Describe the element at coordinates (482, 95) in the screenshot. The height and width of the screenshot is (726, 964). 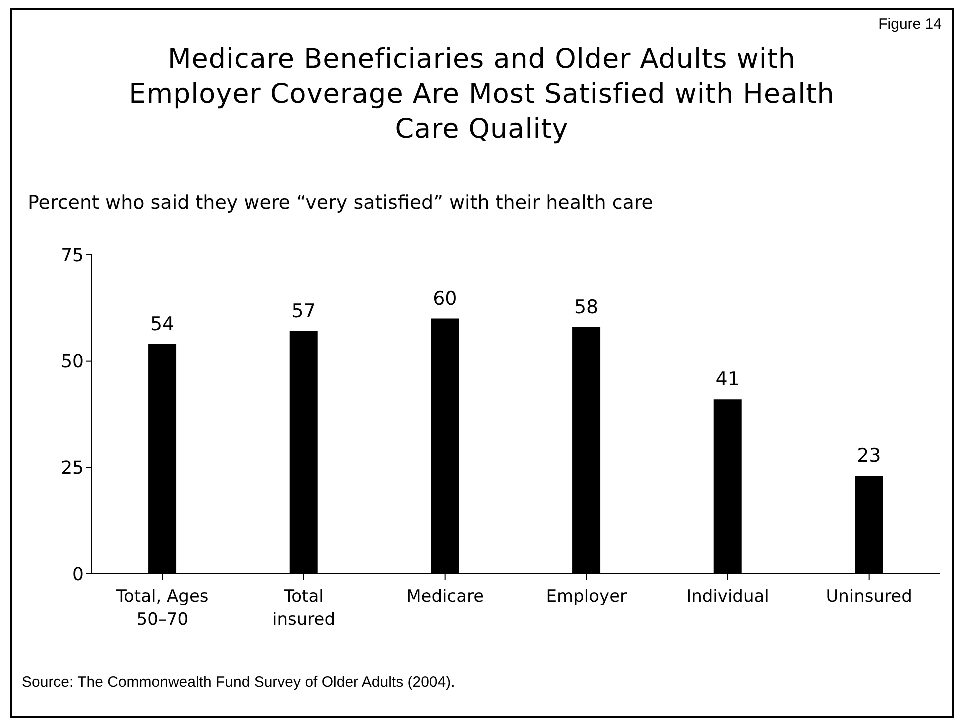
I see `chart-title: Medicare Beneficiaries and Older Adults with Employer Coverage Are Most Satisfied with Health Care Quality` at that location.